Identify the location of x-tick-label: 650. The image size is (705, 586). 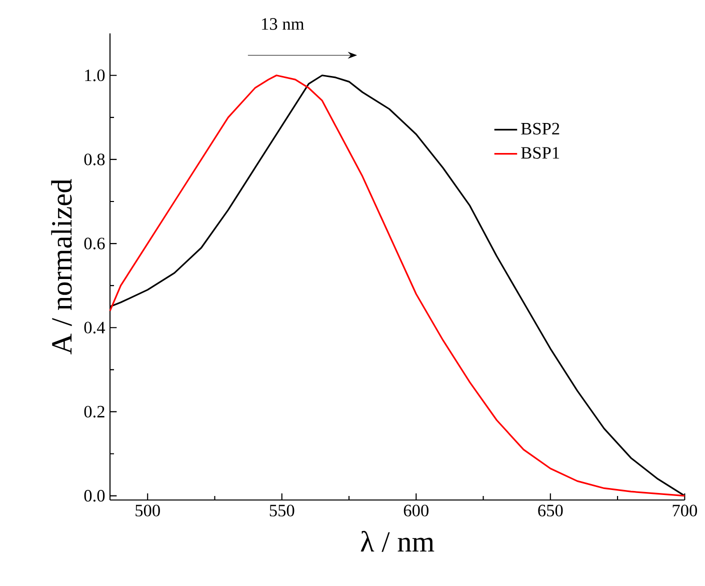
(550, 510).